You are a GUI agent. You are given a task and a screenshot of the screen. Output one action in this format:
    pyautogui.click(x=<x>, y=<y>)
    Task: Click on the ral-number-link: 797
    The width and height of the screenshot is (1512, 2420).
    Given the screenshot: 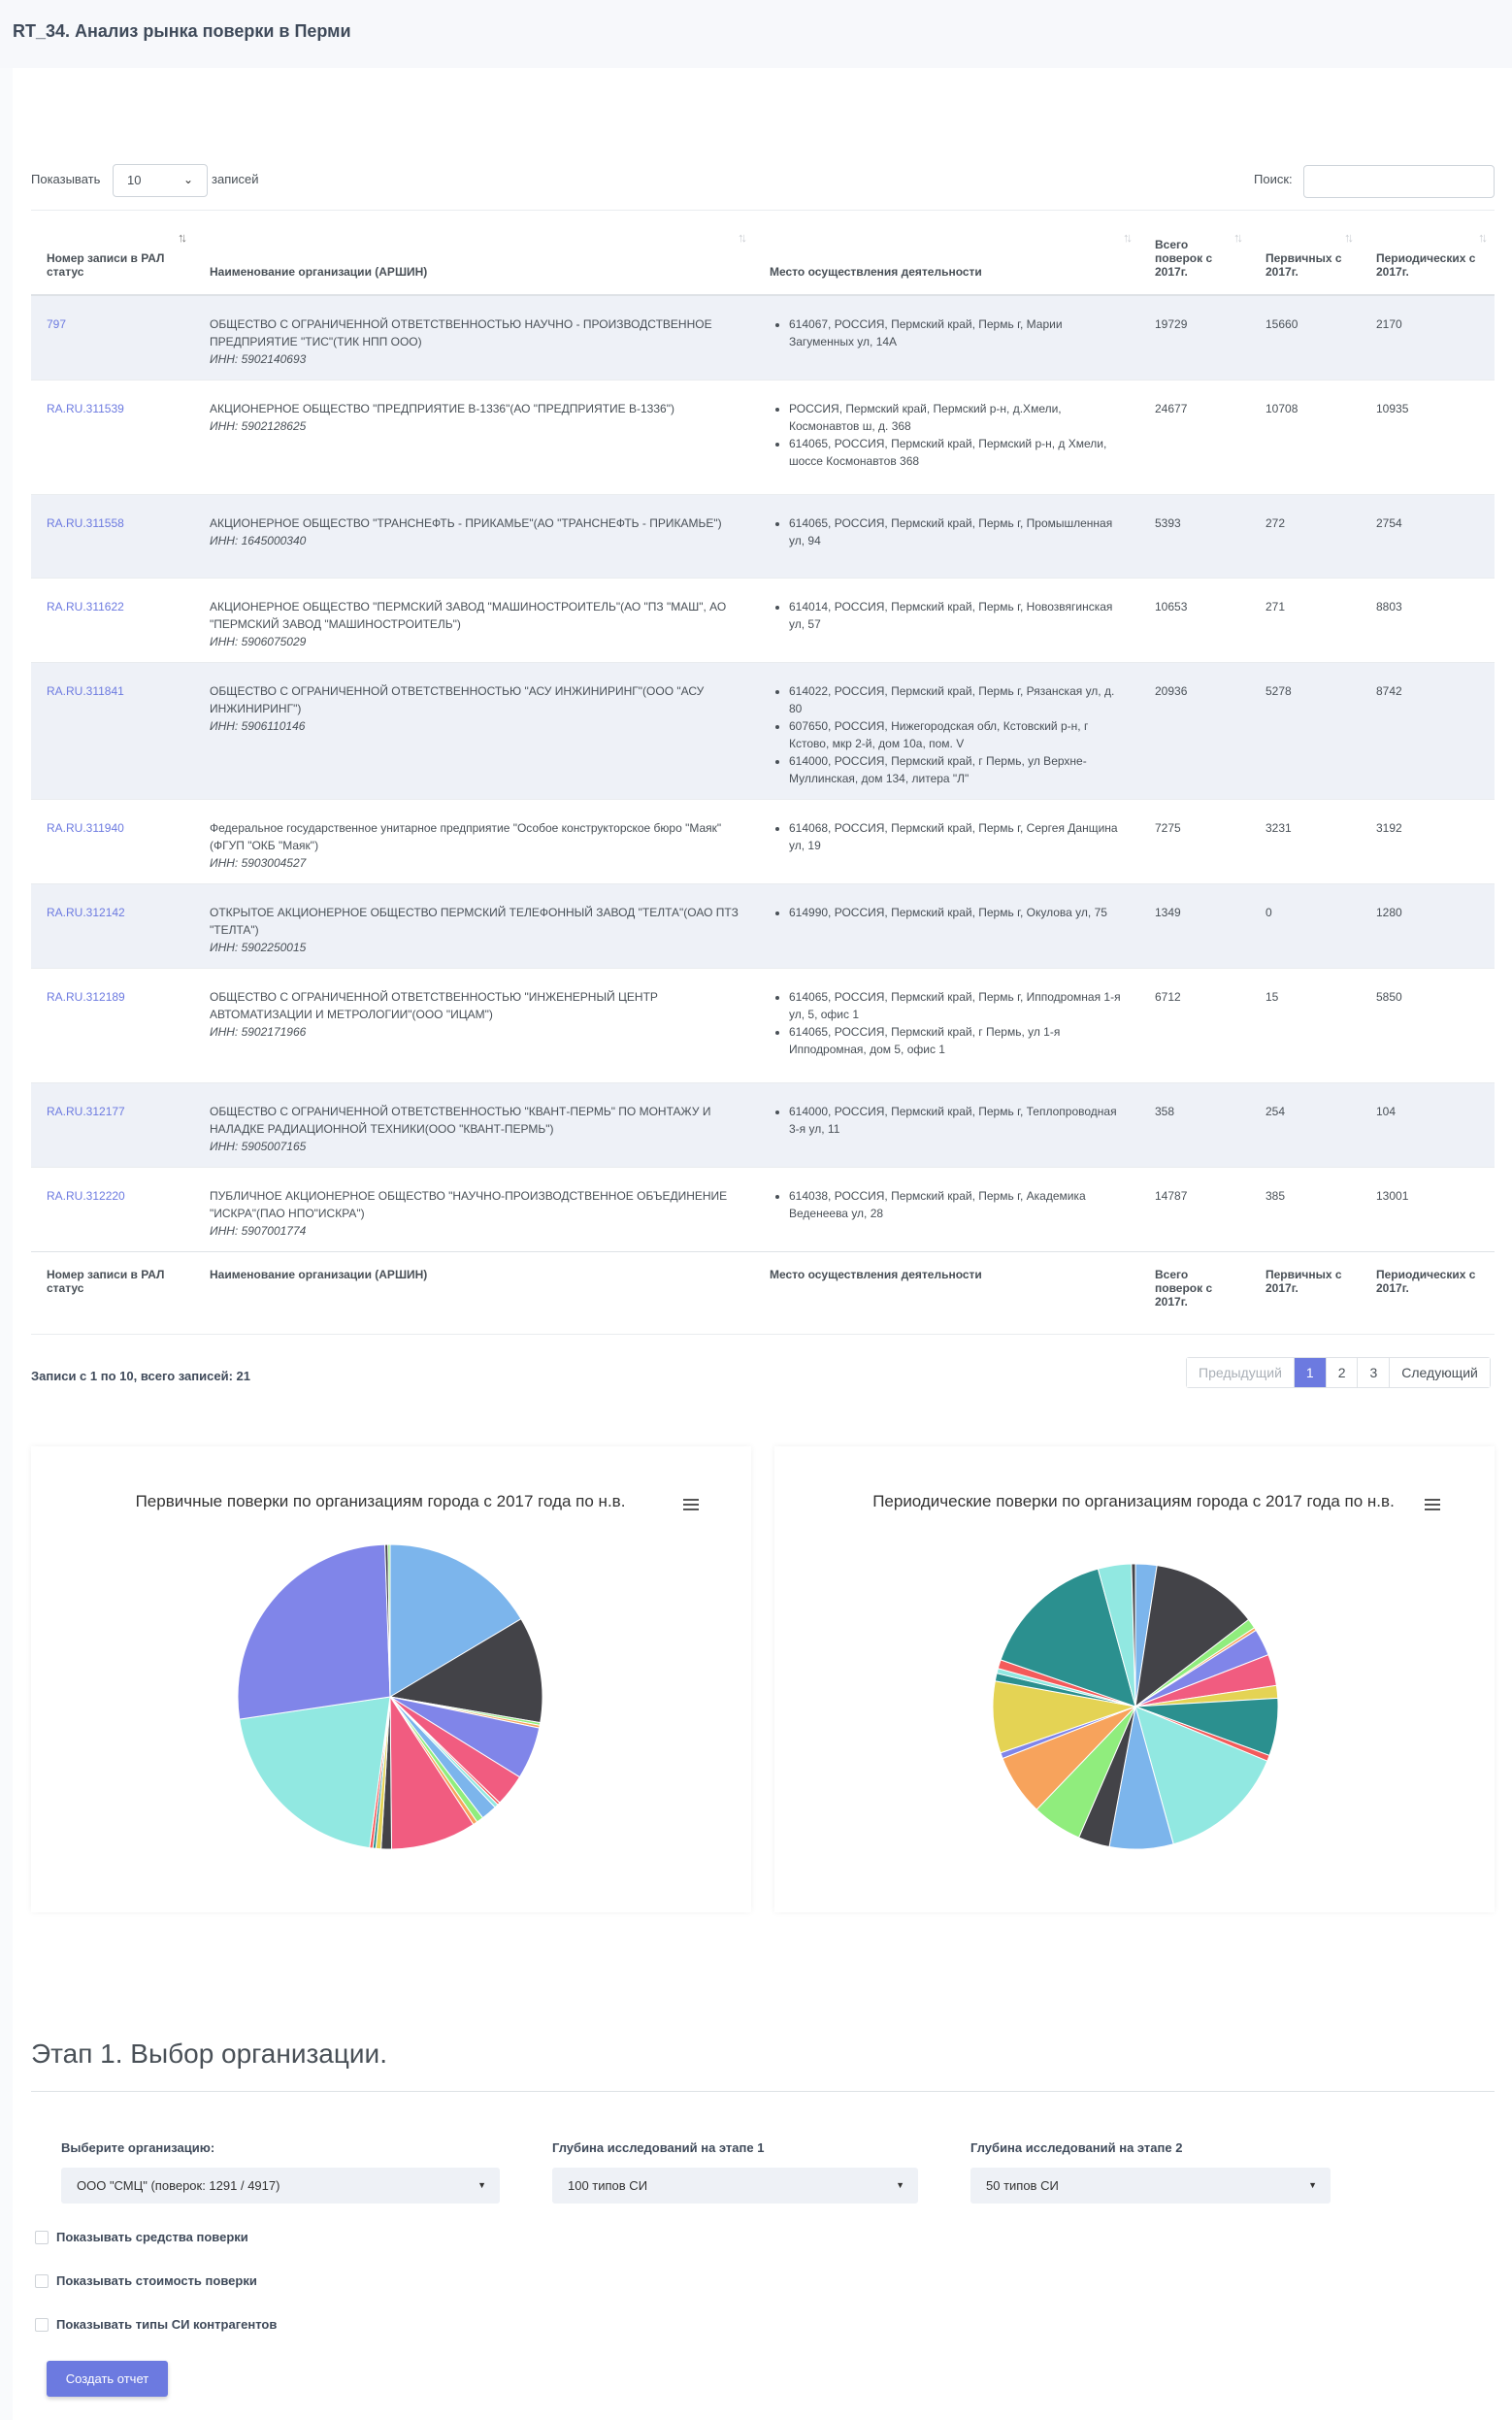 What is the action you would take?
    pyautogui.click(x=57, y=323)
    